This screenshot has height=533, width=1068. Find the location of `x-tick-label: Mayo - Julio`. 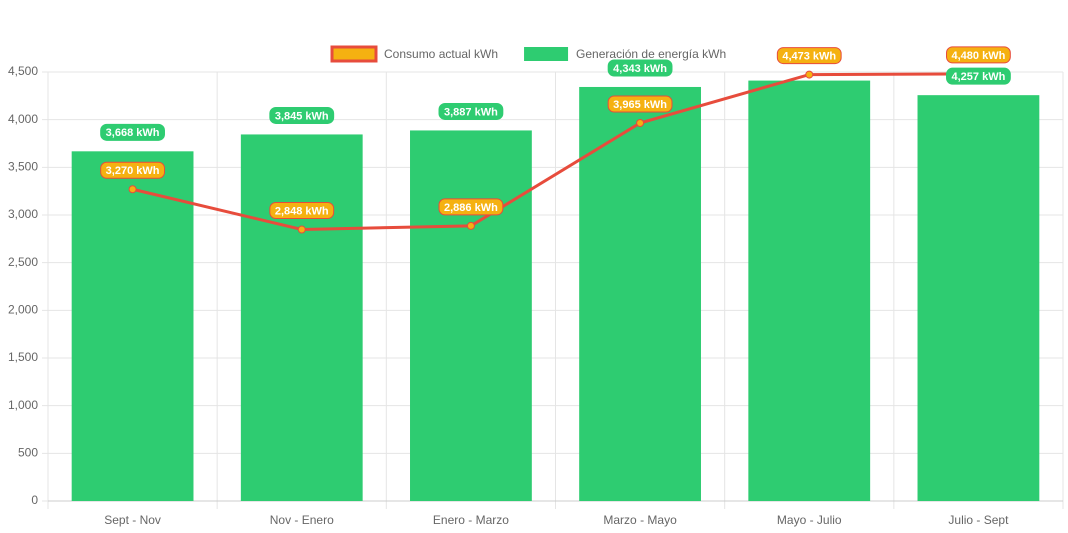

x-tick-label: Mayo - Julio is located at coordinates (809, 520).